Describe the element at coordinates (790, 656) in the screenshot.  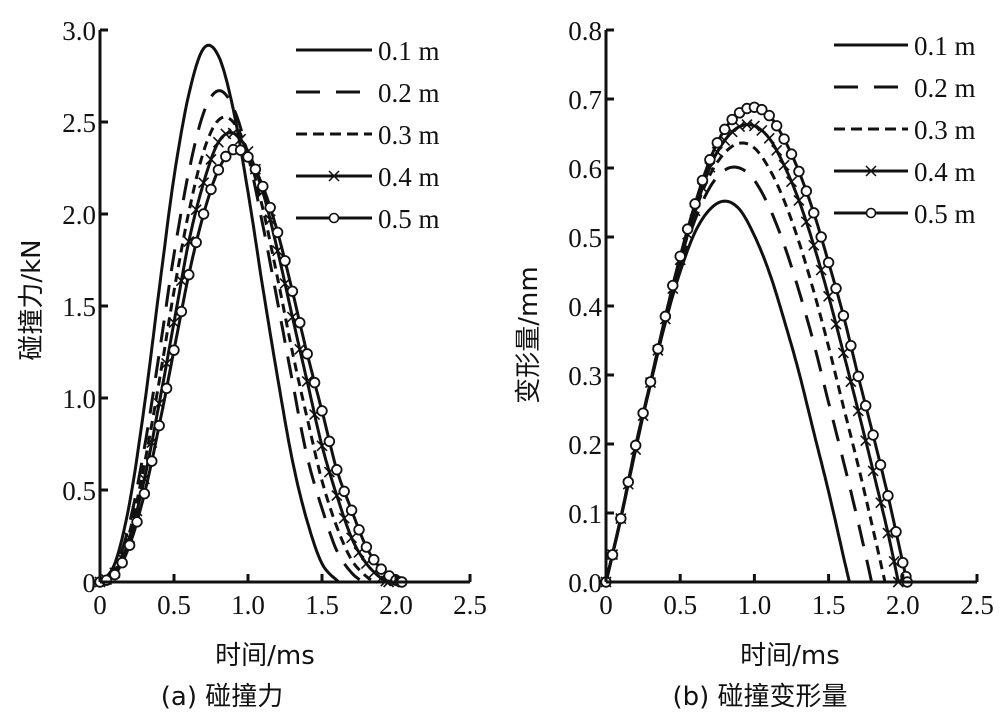
I see `panel-b-x-axis-label: 时间/ms` at that location.